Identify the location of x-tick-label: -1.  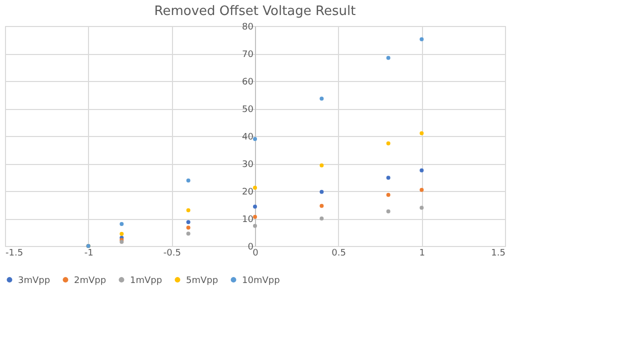
(89, 253).